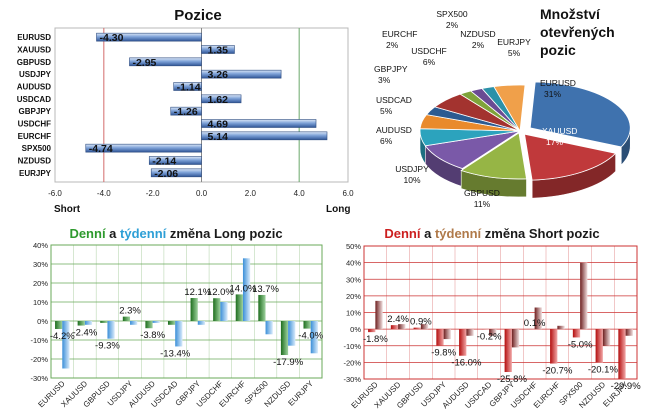  What do you see at coordinates (206, 105) in the screenshot?
I see `positions-bars` at bounding box center [206, 105].